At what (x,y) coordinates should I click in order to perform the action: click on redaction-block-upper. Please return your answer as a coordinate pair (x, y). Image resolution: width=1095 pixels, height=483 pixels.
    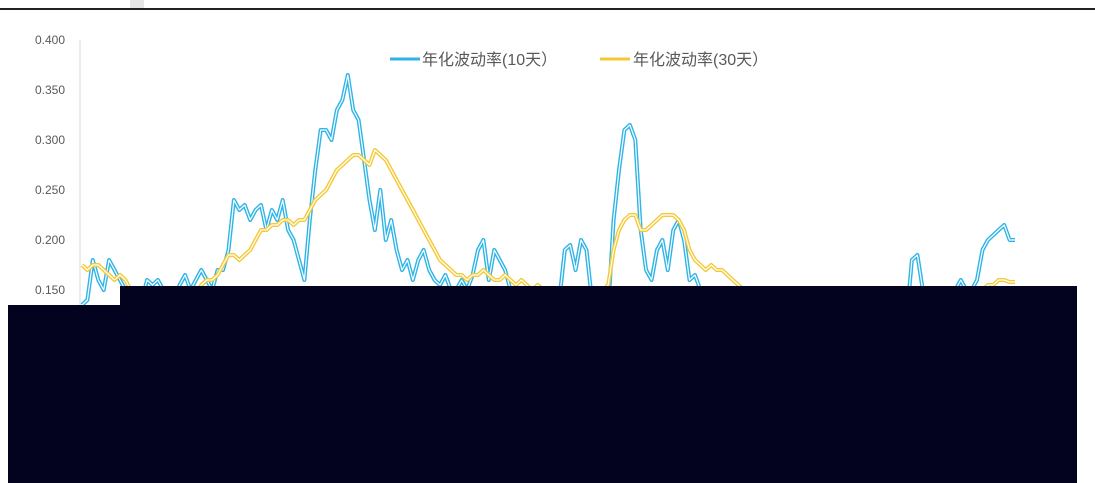
    Looking at the image, I should click on (598, 296).